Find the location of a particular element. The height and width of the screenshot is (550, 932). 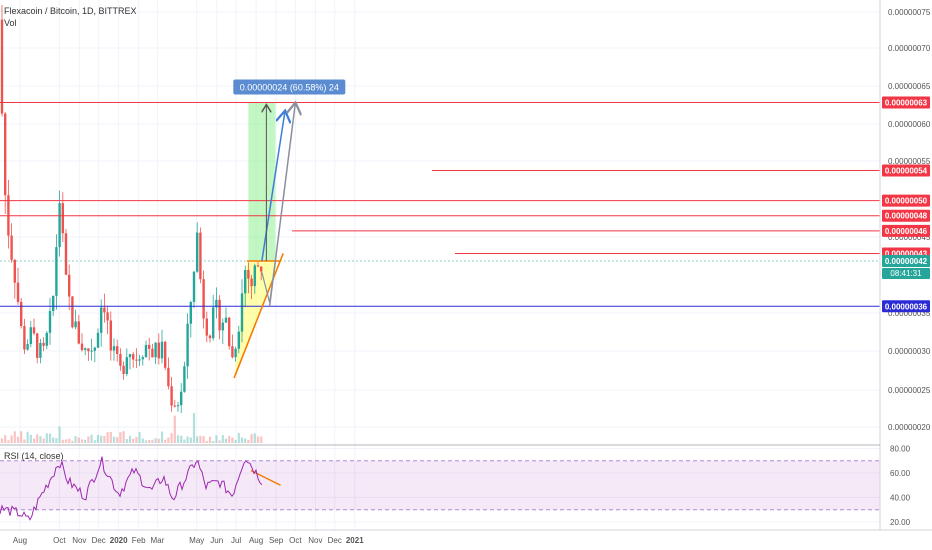

time-tick-label: Jun is located at coordinates (216, 540).